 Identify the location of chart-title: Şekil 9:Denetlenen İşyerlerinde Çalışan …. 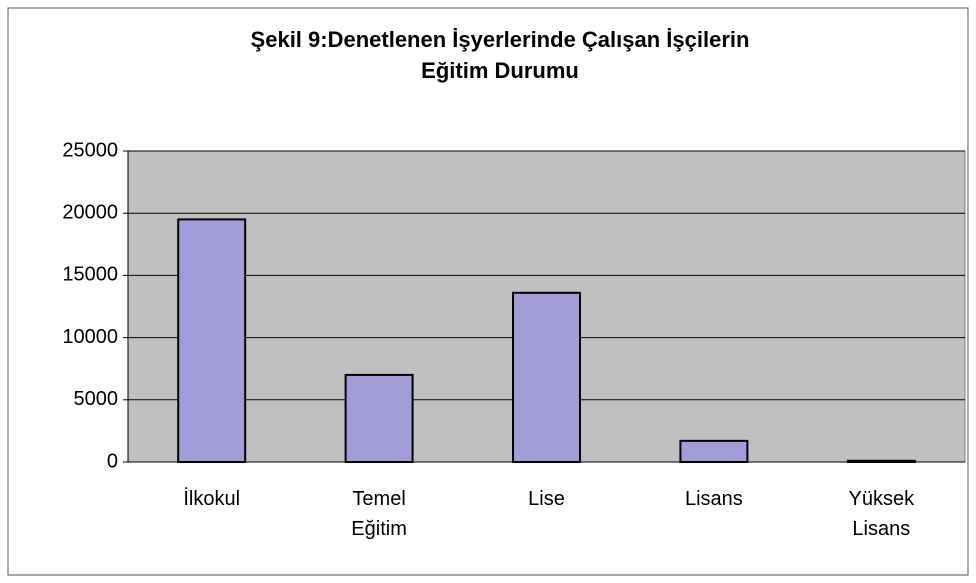
(500, 55).